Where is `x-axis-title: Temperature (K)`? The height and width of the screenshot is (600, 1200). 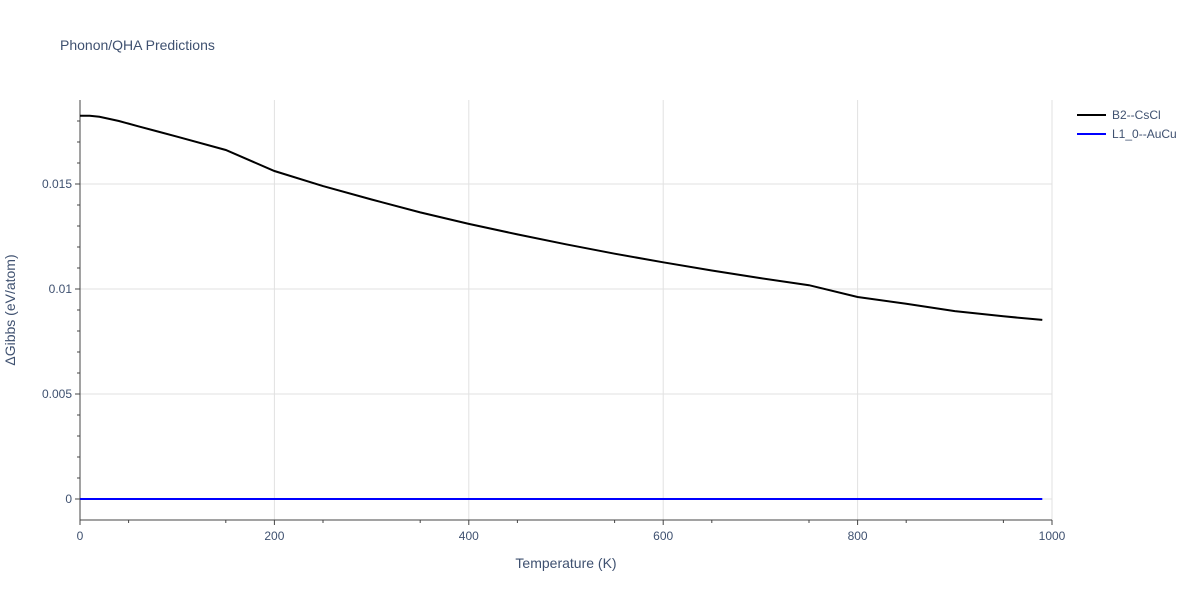
x-axis-title: Temperature (K) is located at coordinates (565, 563).